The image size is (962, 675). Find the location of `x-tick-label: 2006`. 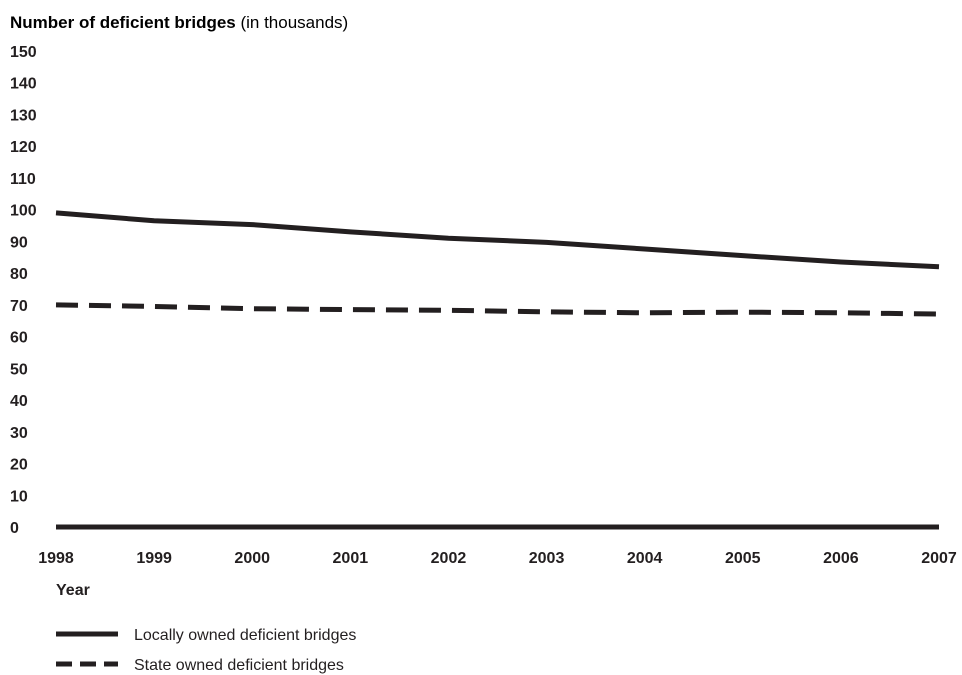

x-tick-label: 2006 is located at coordinates (841, 558).